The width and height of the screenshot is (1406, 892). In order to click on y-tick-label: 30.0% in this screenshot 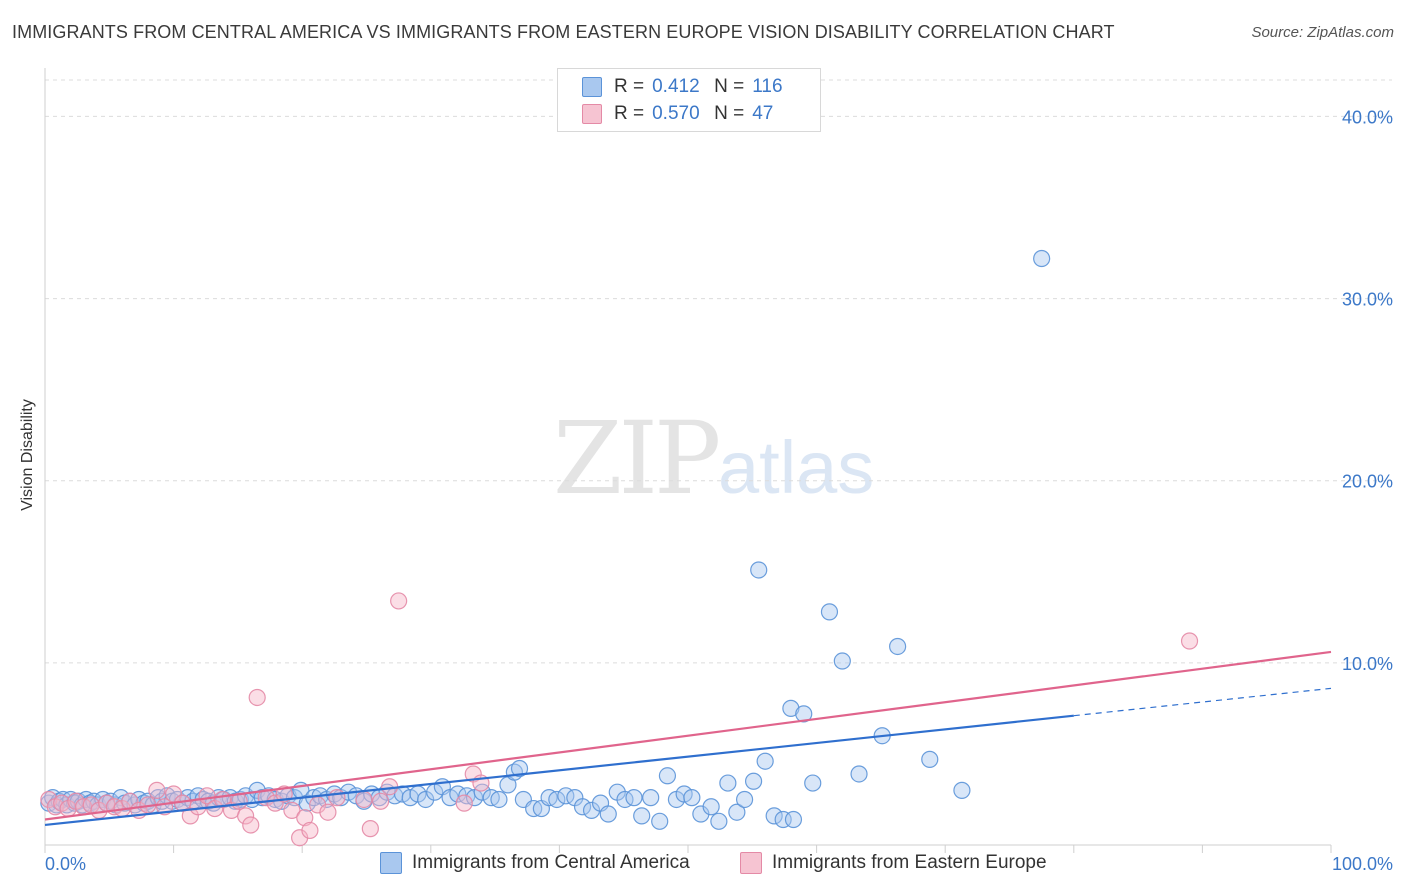, I will do `click(1367, 300)`.